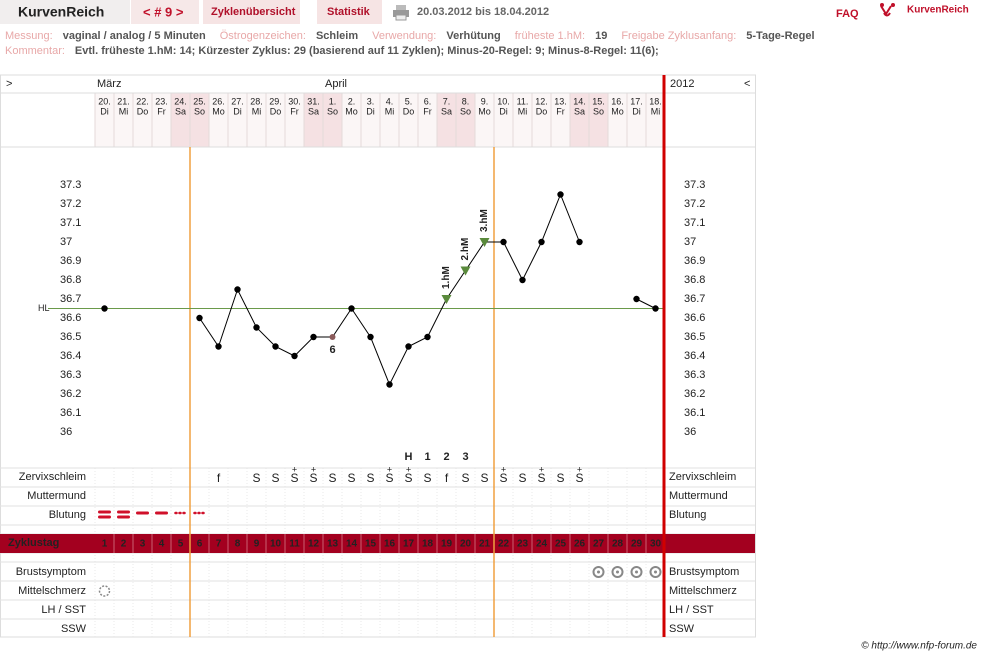  I want to click on bleeding-mark, so click(123, 514).